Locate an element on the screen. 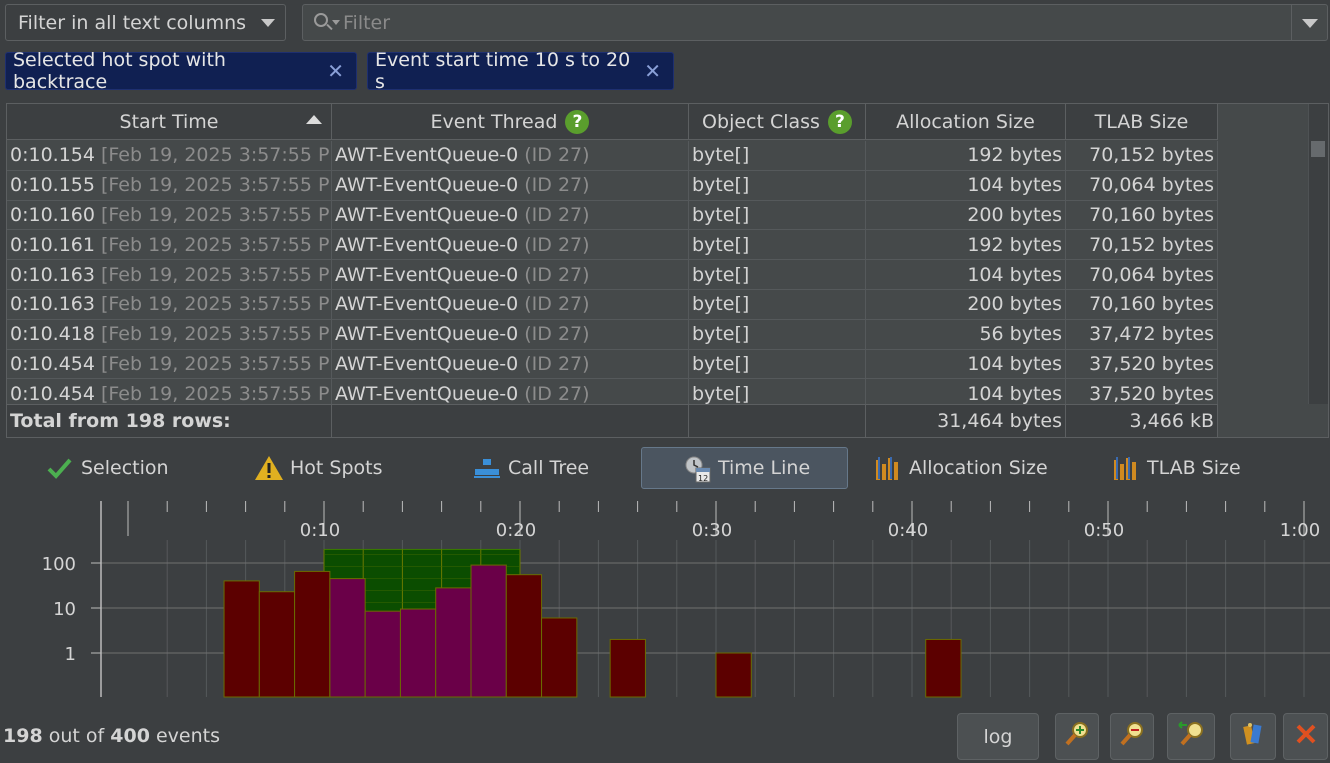 The width and height of the screenshot is (1330, 763). cell-start-time: 0:10.454 [Feb 19, 2025 3:57:55 PM] is located at coordinates (169, 364).